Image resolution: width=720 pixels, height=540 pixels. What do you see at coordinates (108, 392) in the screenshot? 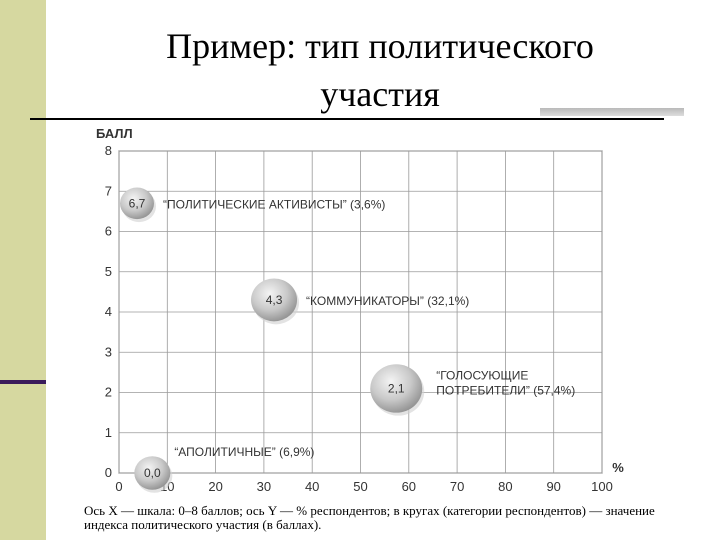
I see `y-tick-label: 2` at bounding box center [108, 392].